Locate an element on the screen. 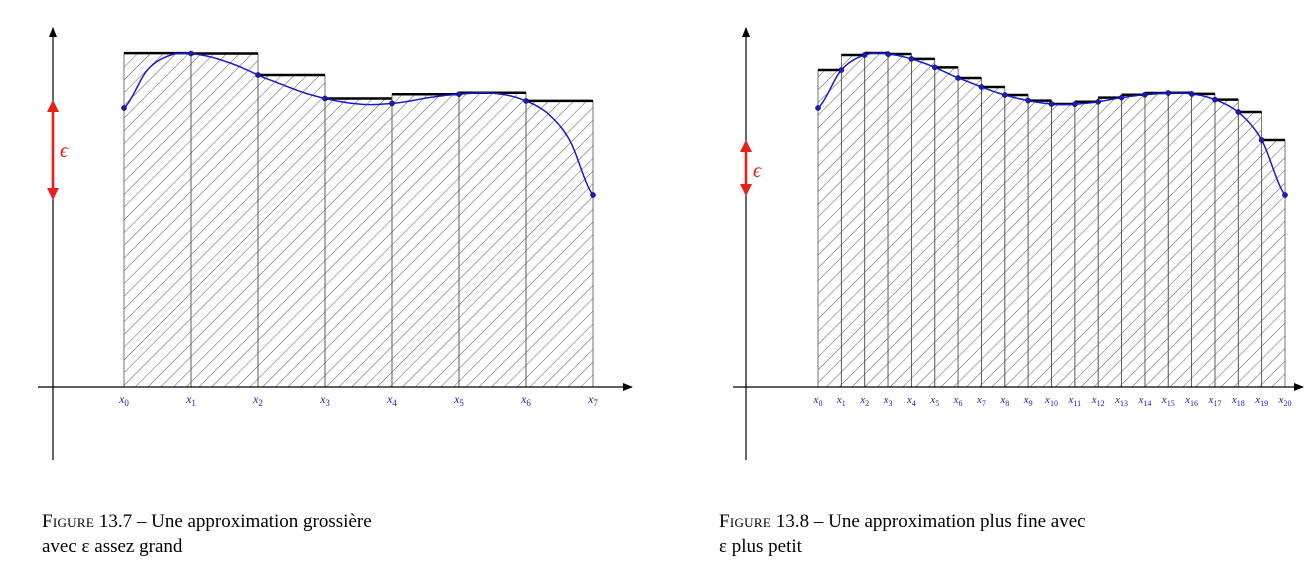 The height and width of the screenshot is (580, 1306). x-tick-label: x13 is located at coordinates (1121, 401).